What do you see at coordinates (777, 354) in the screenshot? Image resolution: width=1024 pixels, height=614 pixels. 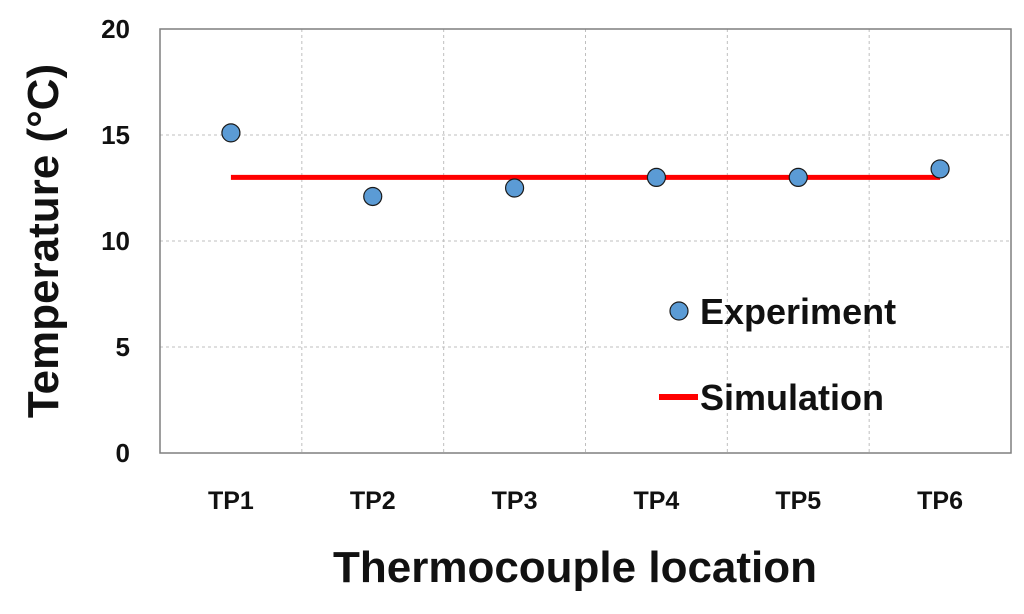 I see `legend: Experiment Simulation` at bounding box center [777, 354].